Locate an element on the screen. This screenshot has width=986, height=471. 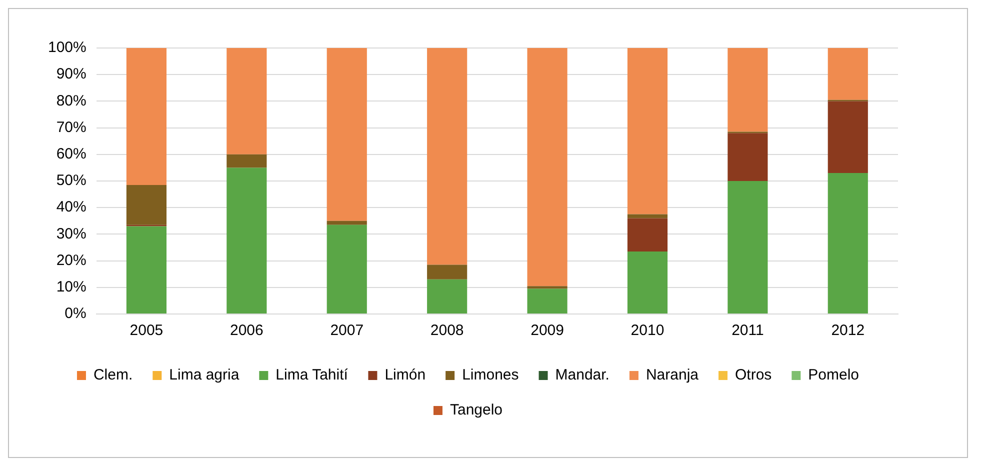
y-tick-label: 80% is located at coordinates (71, 101).